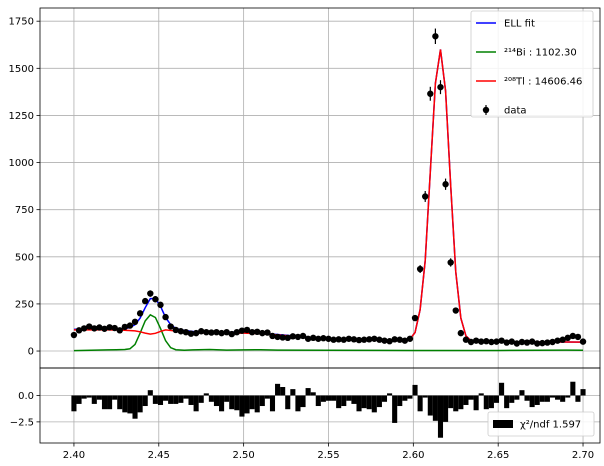  Describe the element at coordinates (503, 424) in the screenshot. I see `legend-swatch` at that location.